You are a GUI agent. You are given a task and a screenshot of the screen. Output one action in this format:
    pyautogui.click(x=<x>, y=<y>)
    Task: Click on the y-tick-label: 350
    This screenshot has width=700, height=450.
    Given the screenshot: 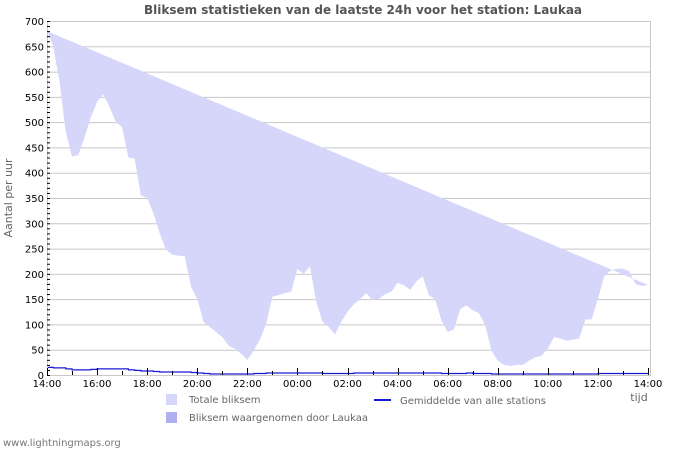 What is the action you would take?
    pyautogui.click(x=34, y=199)
    